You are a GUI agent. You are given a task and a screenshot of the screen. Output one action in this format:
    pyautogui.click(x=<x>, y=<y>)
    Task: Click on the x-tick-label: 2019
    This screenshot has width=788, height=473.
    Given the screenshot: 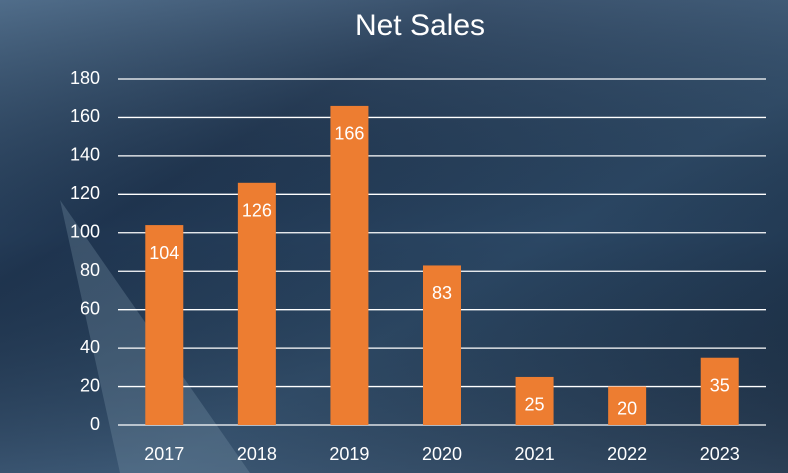 What is the action you would take?
    pyautogui.click(x=349, y=454)
    